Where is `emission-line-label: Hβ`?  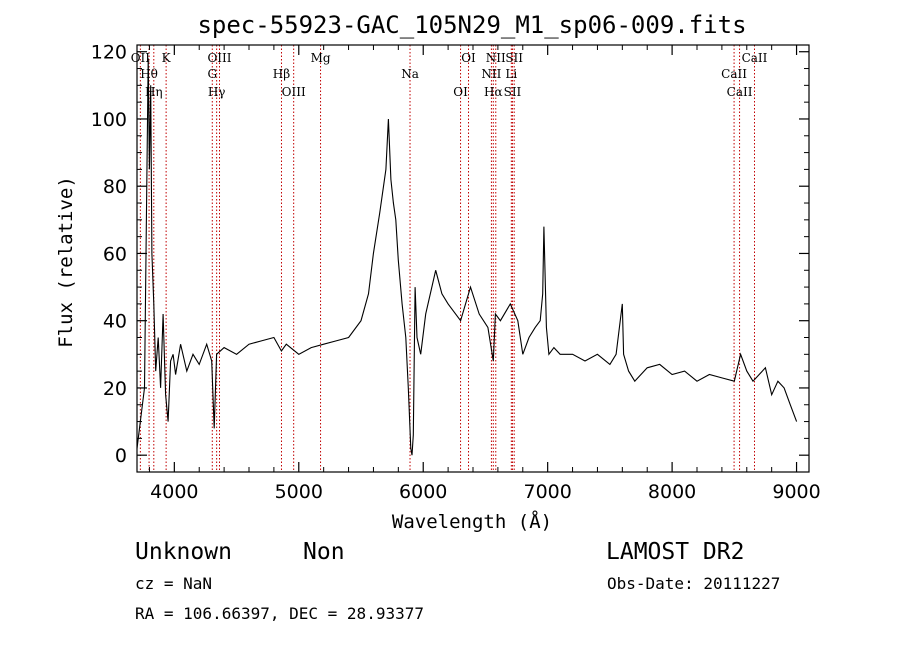
emission-line-label: Hβ is located at coordinates (281, 74).